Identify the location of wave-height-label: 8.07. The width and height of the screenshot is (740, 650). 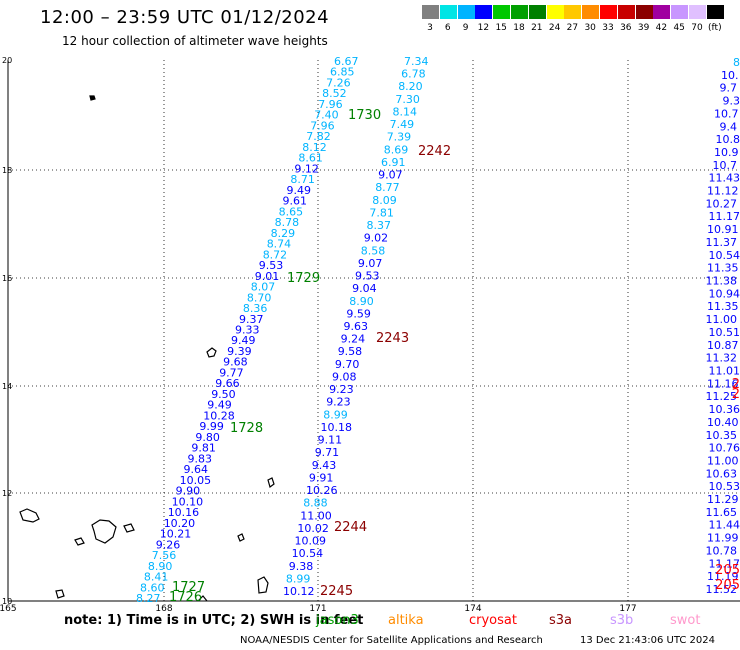
(263, 287).